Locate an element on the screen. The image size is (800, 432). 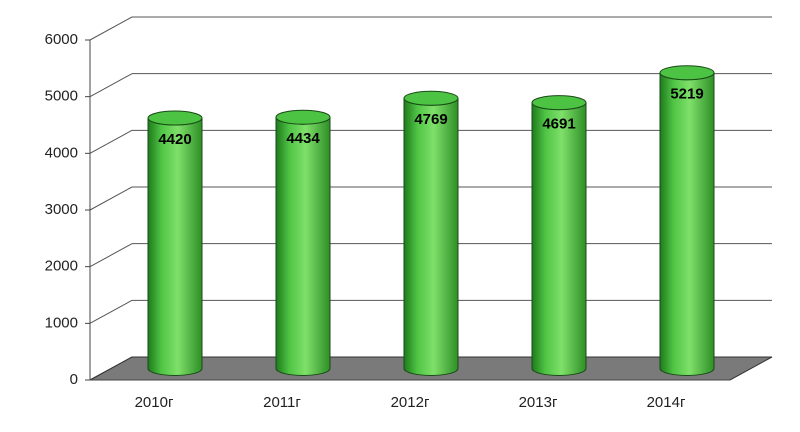
x-tick-label: 2011г is located at coordinates (282, 402).